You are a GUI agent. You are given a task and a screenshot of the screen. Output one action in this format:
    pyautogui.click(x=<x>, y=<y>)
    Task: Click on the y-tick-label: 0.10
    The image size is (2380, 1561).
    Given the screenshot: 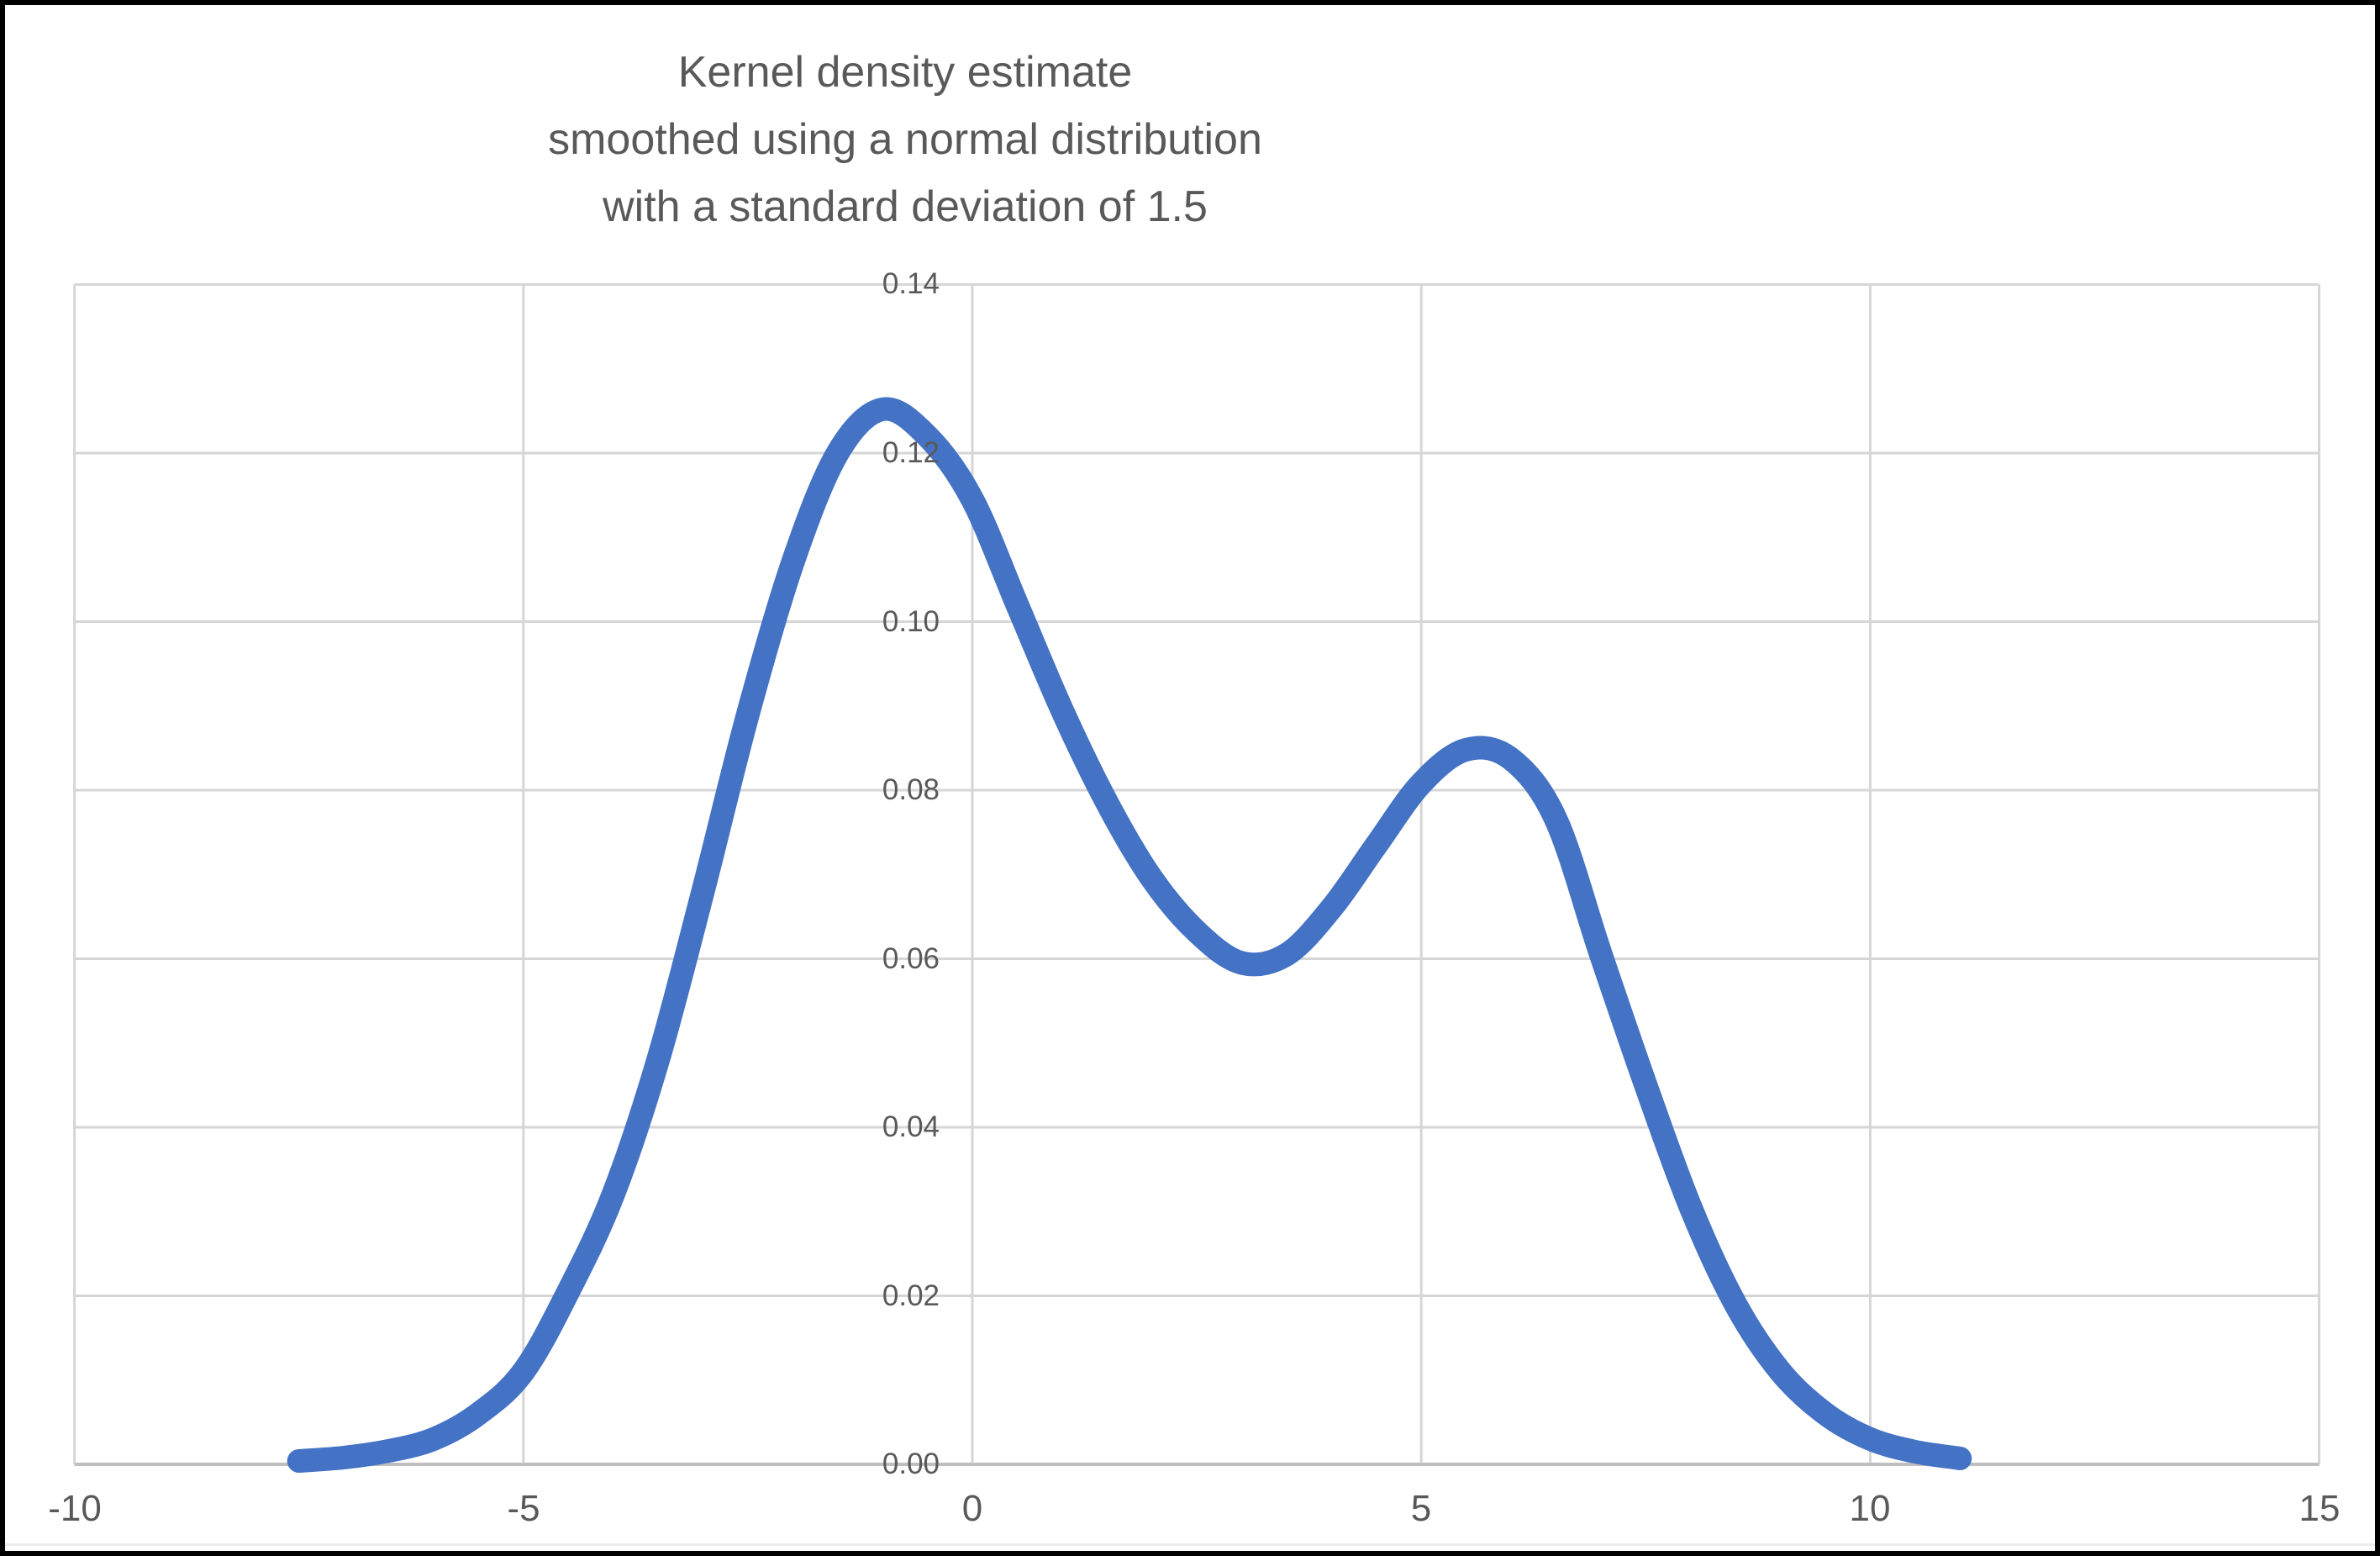 What is the action you would take?
    pyautogui.click(x=911, y=621)
    